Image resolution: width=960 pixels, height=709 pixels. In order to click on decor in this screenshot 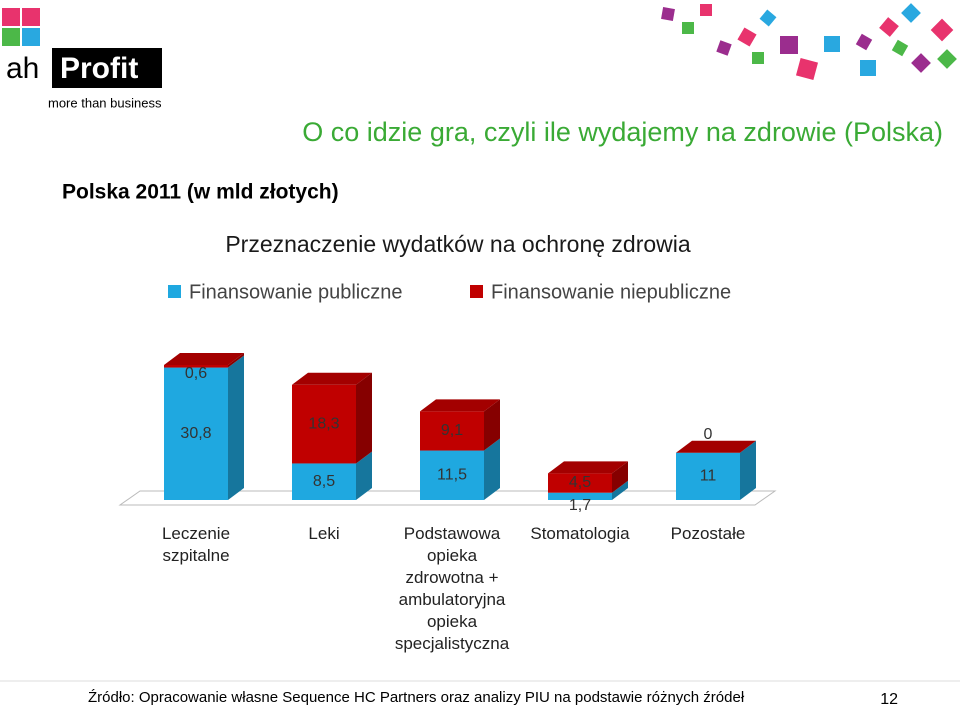, I will do `click(809, 42)`.